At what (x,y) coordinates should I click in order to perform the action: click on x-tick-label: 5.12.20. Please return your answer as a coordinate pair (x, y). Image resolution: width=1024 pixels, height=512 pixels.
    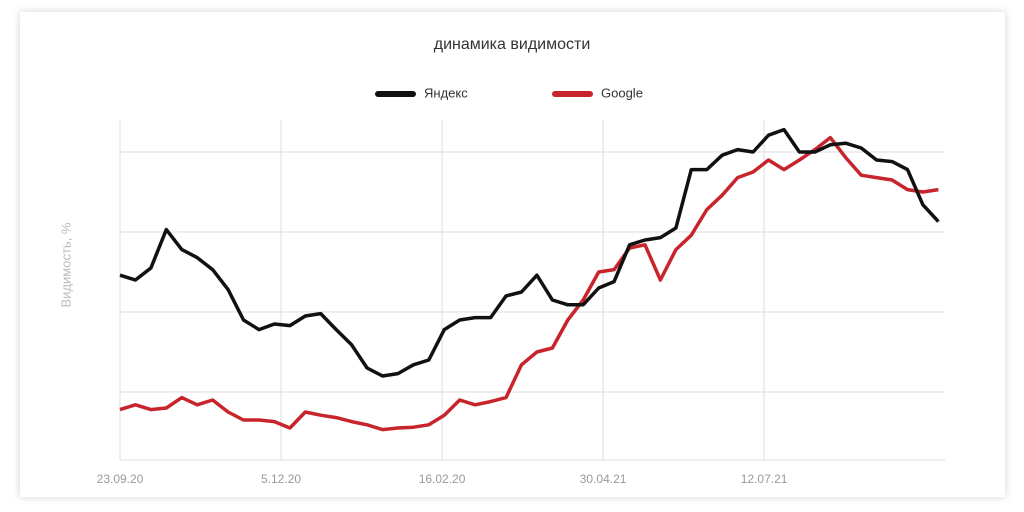
    Looking at the image, I should click on (281, 479).